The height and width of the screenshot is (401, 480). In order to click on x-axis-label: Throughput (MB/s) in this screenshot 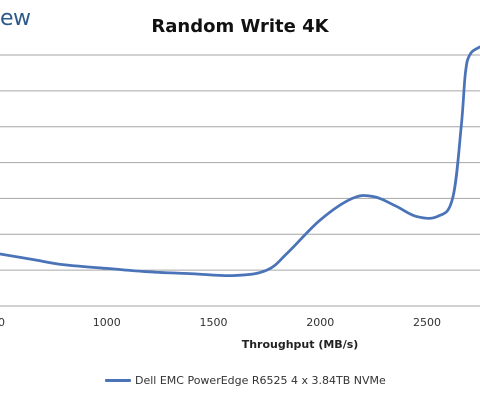, I will do `click(300, 344)`.